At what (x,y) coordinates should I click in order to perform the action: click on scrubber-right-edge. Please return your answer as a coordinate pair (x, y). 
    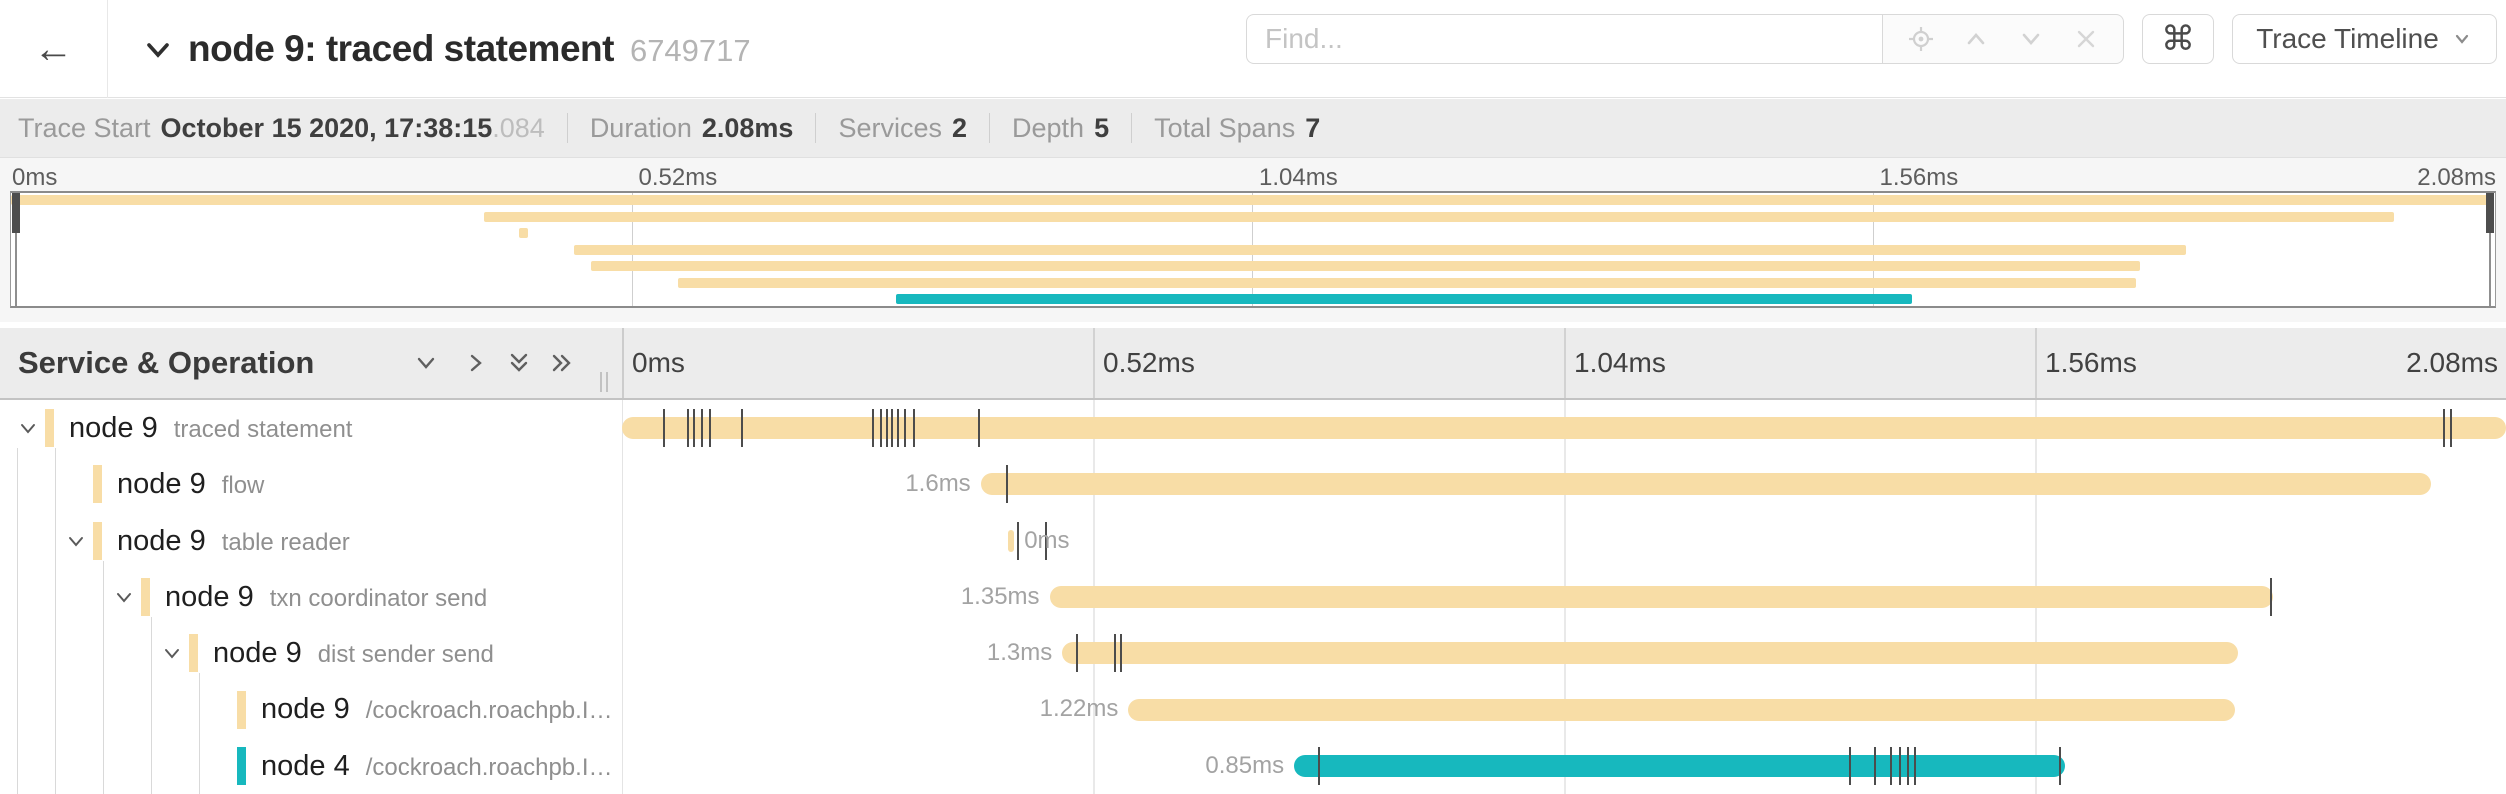
    Looking at the image, I should click on (2490, 269).